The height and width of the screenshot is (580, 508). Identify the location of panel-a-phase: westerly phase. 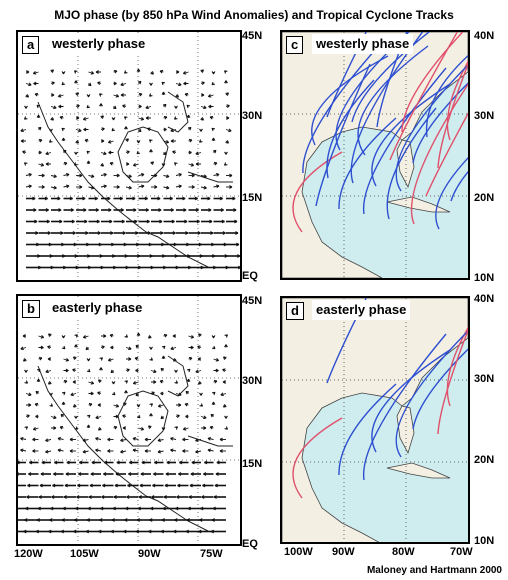
(99, 44).